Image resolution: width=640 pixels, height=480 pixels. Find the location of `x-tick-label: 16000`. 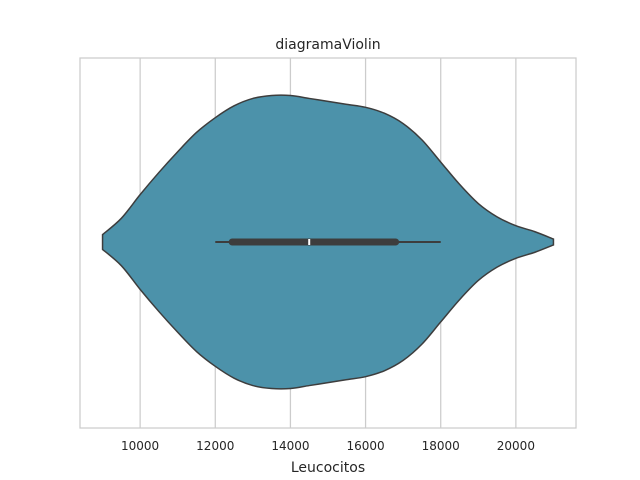

x-tick-label: 16000 is located at coordinates (365, 446).